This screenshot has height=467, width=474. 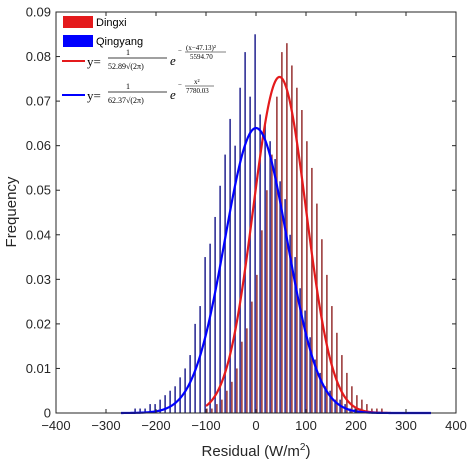 What do you see at coordinates (255, 425) in the screenshot?
I see `x-tick-label: 0` at bounding box center [255, 425].